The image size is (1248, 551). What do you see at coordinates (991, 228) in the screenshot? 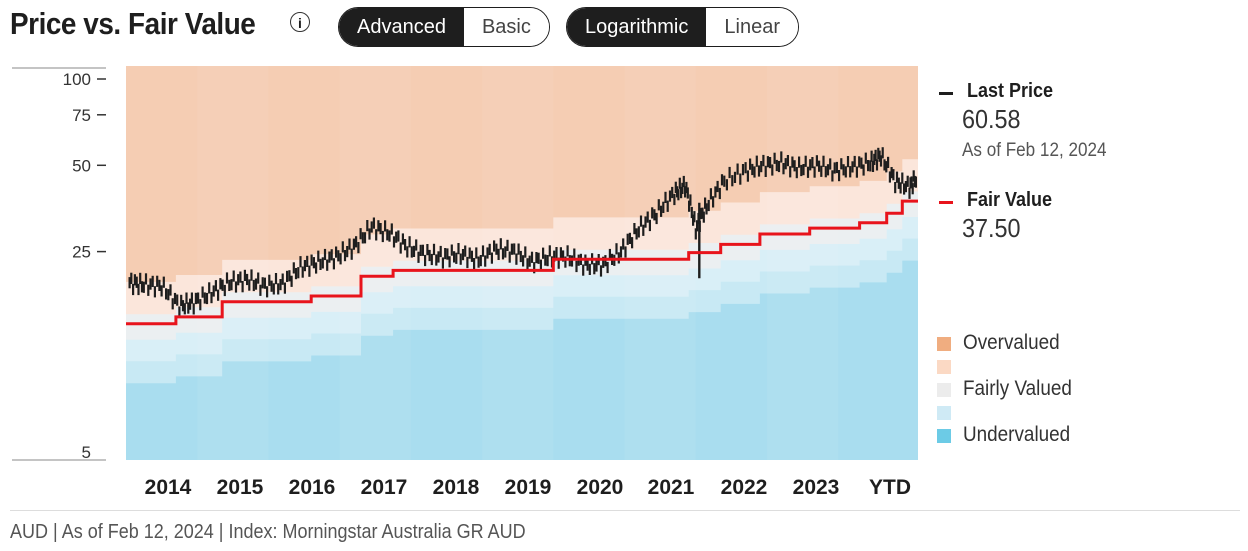
I see `fair-value-value: 37.50` at bounding box center [991, 228].